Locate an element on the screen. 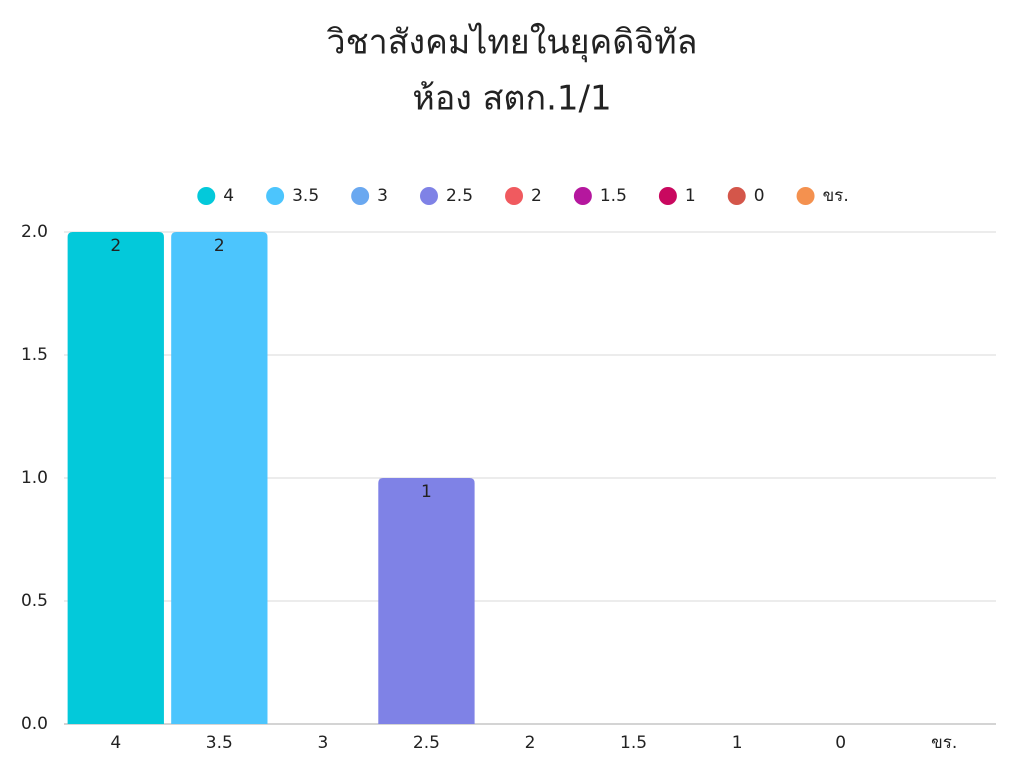  legend-item: 2.5 is located at coordinates (446, 196).